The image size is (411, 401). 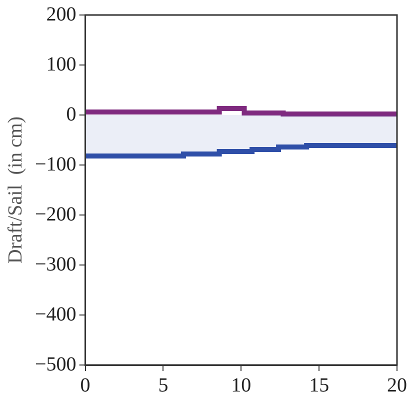 I want to click on x-tick-label: 20, so click(x=397, y=385).